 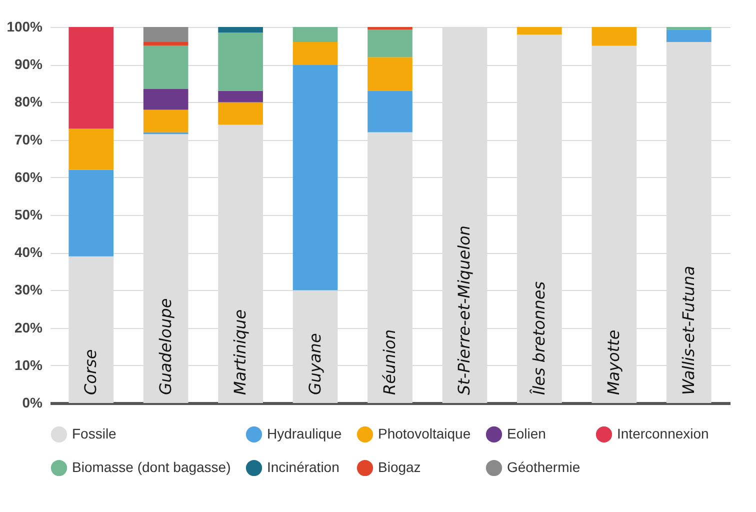 What do you see at coordinates (29, 364) in the screenshot?
I see `y-tick-label: 10%` at bounding box center [29, 364].